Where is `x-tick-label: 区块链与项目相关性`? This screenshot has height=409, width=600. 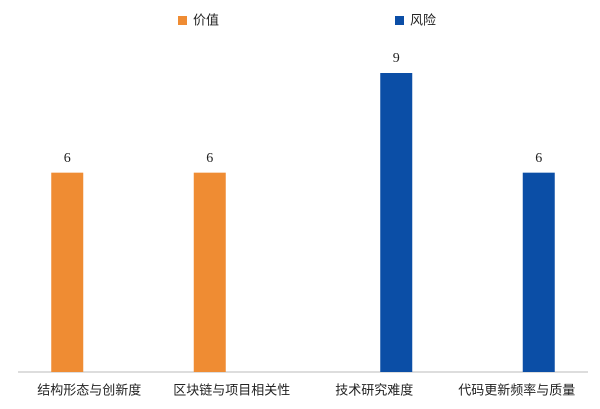 x-tick-label: 区块链与项目相关性 is located at coordinates (231, 391).